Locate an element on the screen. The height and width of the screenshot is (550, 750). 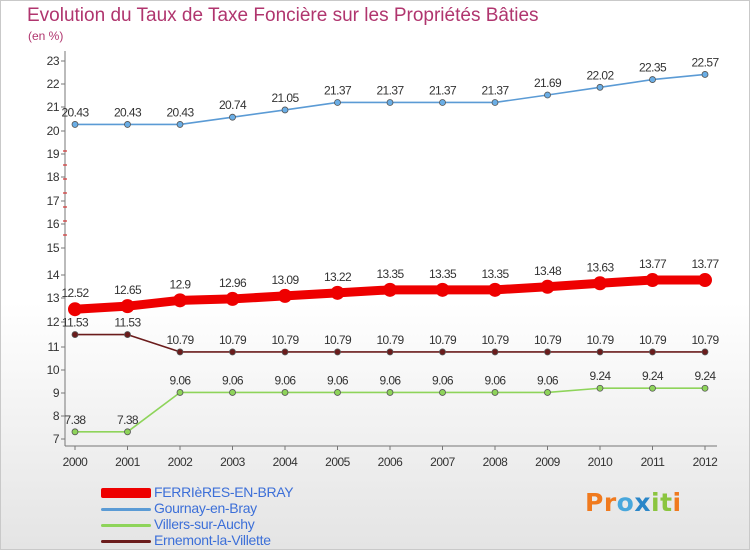
data-label: 13.09 is located at coordinates (285, 280).